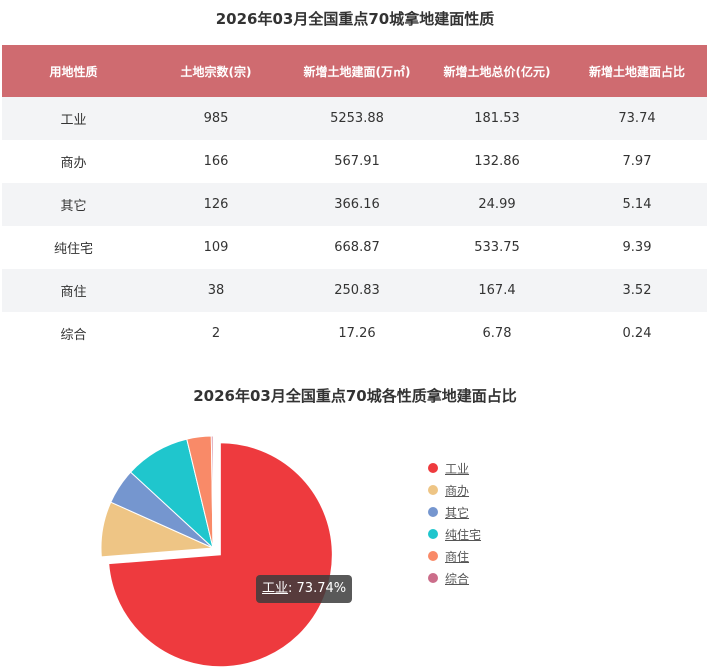 Image resolution: width=710 pixels, height=672 pixels. I want to click on cell-land-type: 商办, so click(73, 161).